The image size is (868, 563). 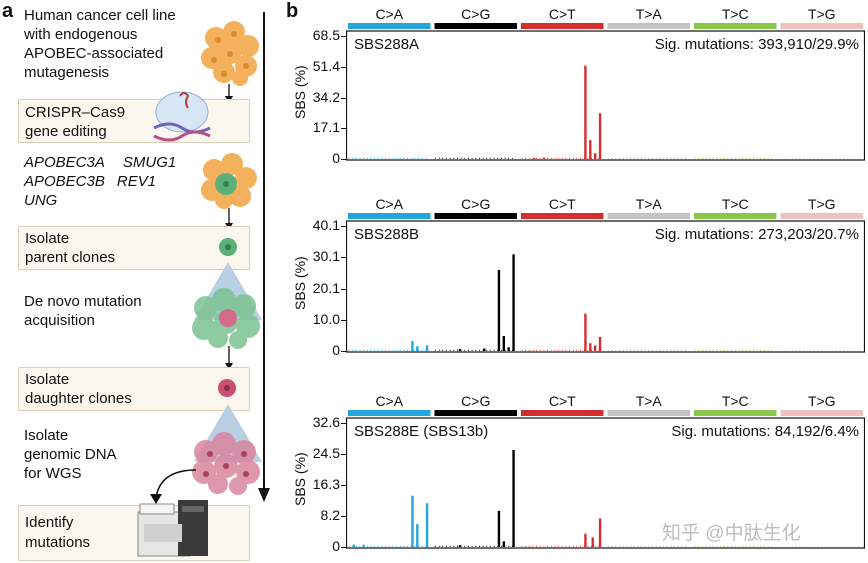 I want to click on cancer-cell-cluster-icon, so click(x=230, y=53).